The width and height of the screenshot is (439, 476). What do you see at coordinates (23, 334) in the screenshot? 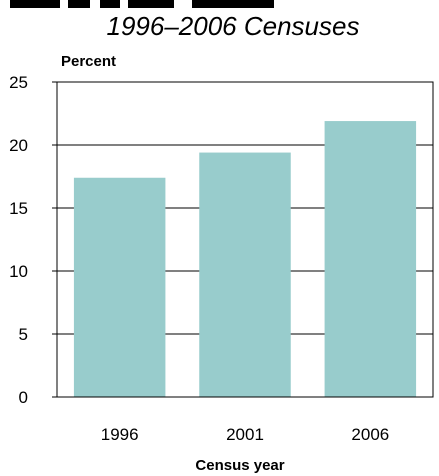
I see `y-tick-label: 5` at bounding box center [23, 334].